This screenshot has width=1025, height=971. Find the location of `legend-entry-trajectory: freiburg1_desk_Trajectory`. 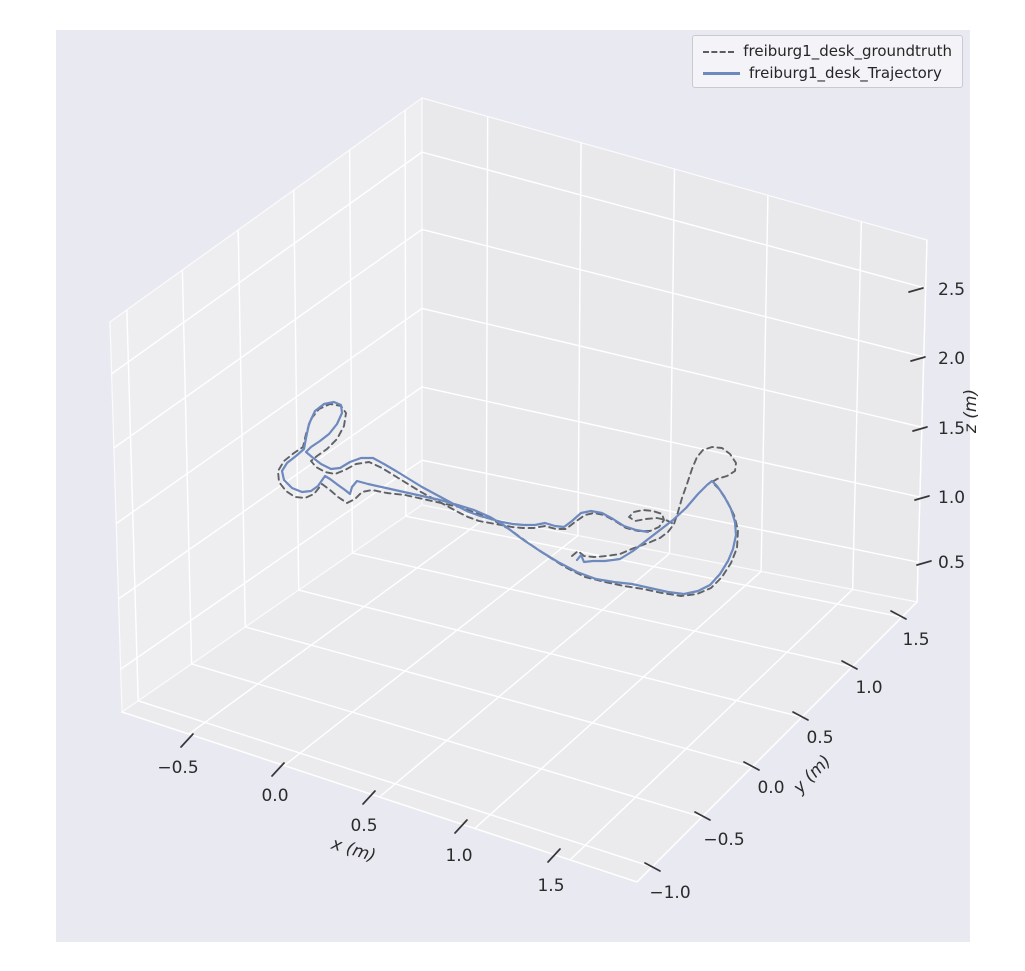

legend-entry-trajectory: freiburg1_desk_Trajectory is located at coordinates (827, 74).